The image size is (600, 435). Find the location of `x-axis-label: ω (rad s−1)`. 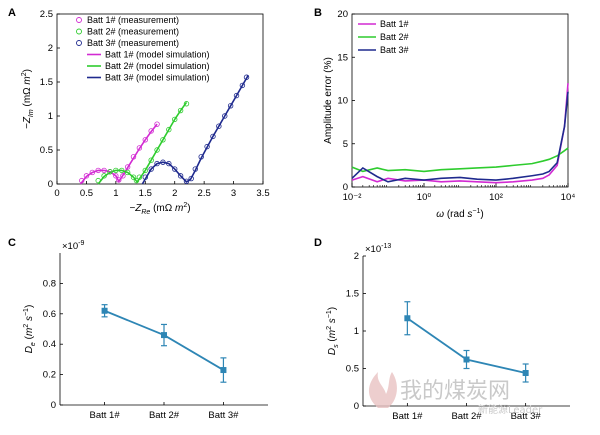

x-axis-label: ω (rad s−1) is located at coordinates (459, 214).